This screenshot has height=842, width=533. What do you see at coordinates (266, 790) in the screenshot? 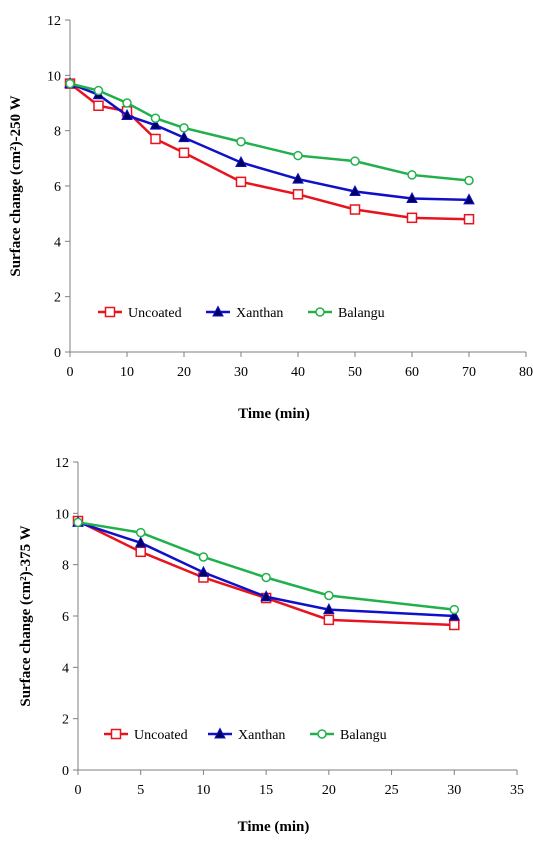
I see `x-tick-label: 15` at bounding box center [266, 790].